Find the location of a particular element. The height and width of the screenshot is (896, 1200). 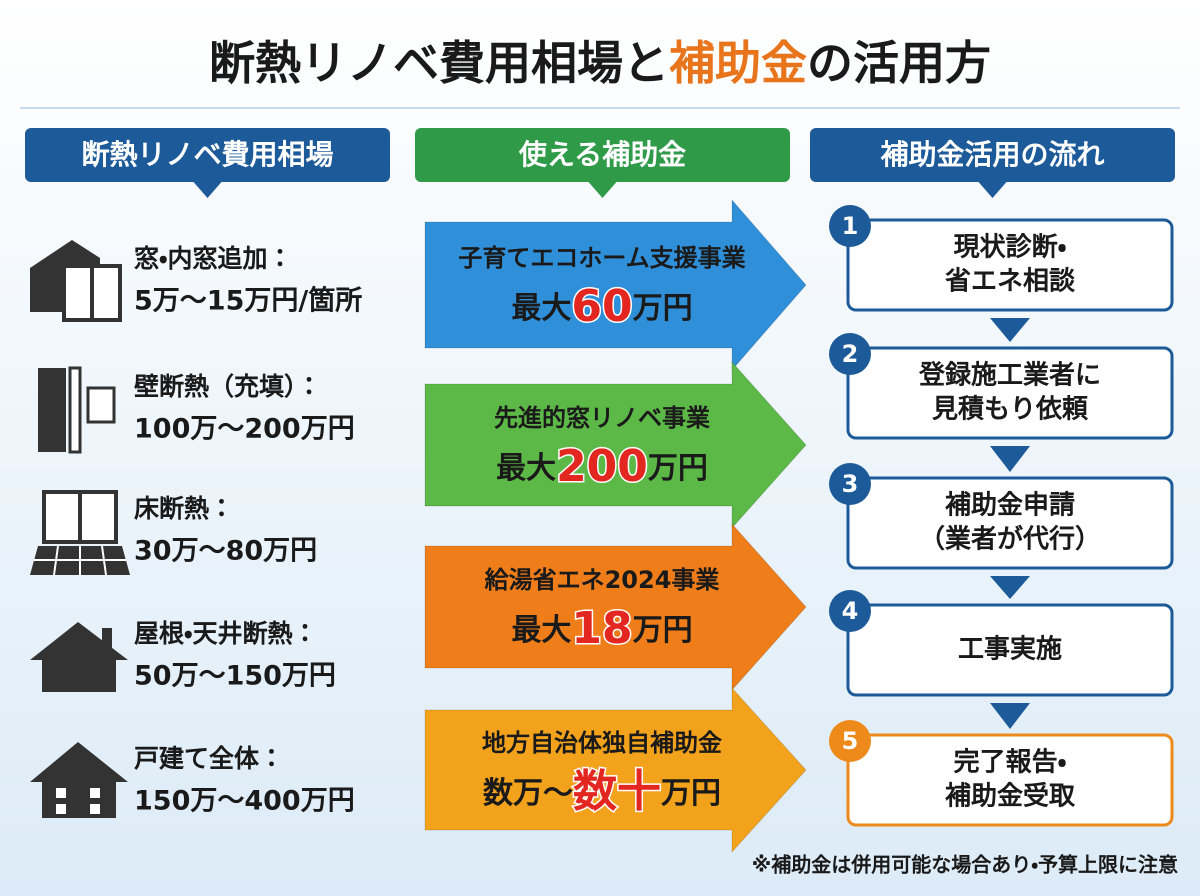

step-text: 工事実施 is located at coordinates (1010, 649).